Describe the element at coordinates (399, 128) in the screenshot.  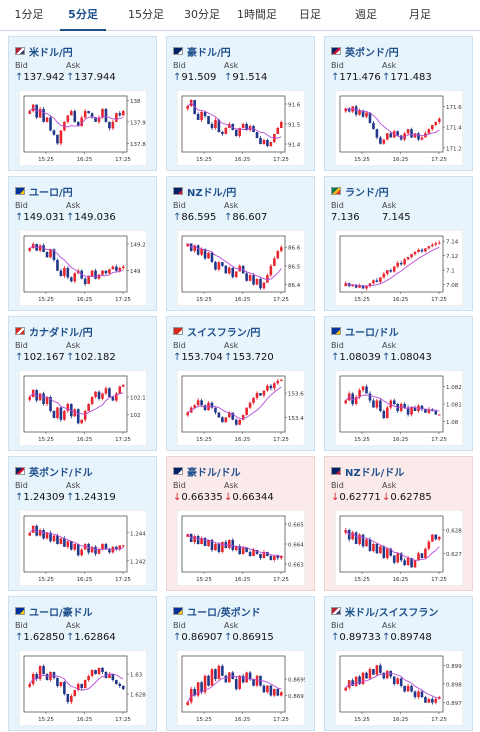
I see `price-chart: 171.6 171.4 171.2 15:25 16:25 17:25` at that location.